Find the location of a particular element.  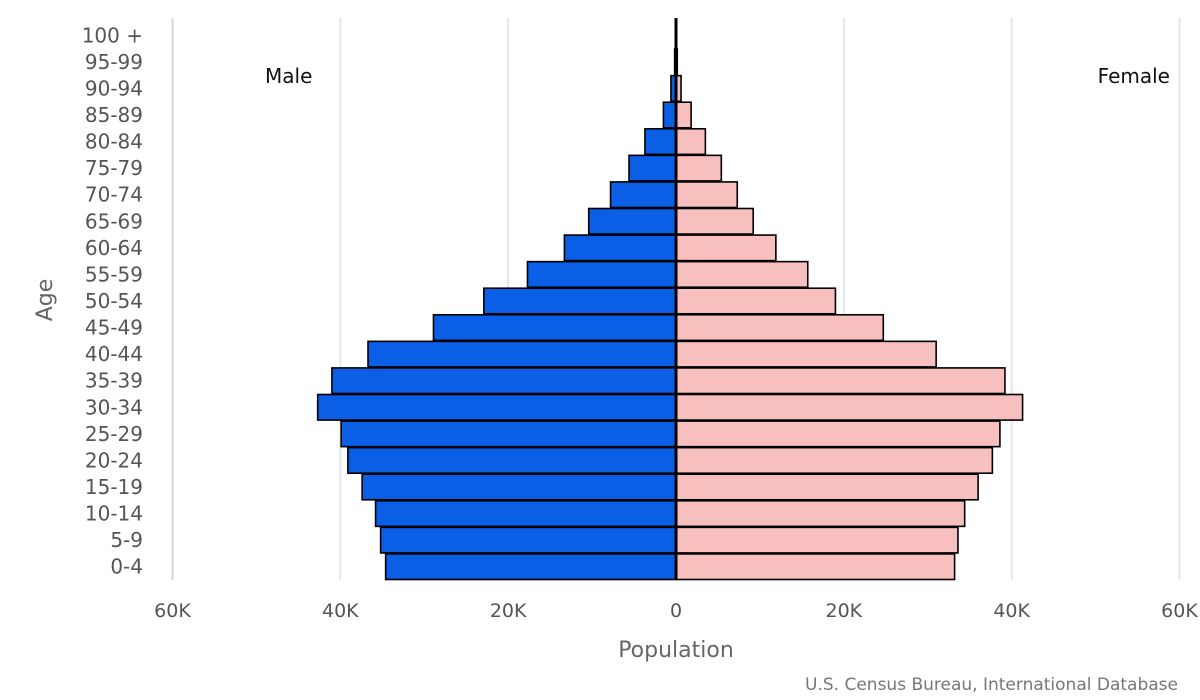

age-label: 25-29 is located at coordinates (114, 434).